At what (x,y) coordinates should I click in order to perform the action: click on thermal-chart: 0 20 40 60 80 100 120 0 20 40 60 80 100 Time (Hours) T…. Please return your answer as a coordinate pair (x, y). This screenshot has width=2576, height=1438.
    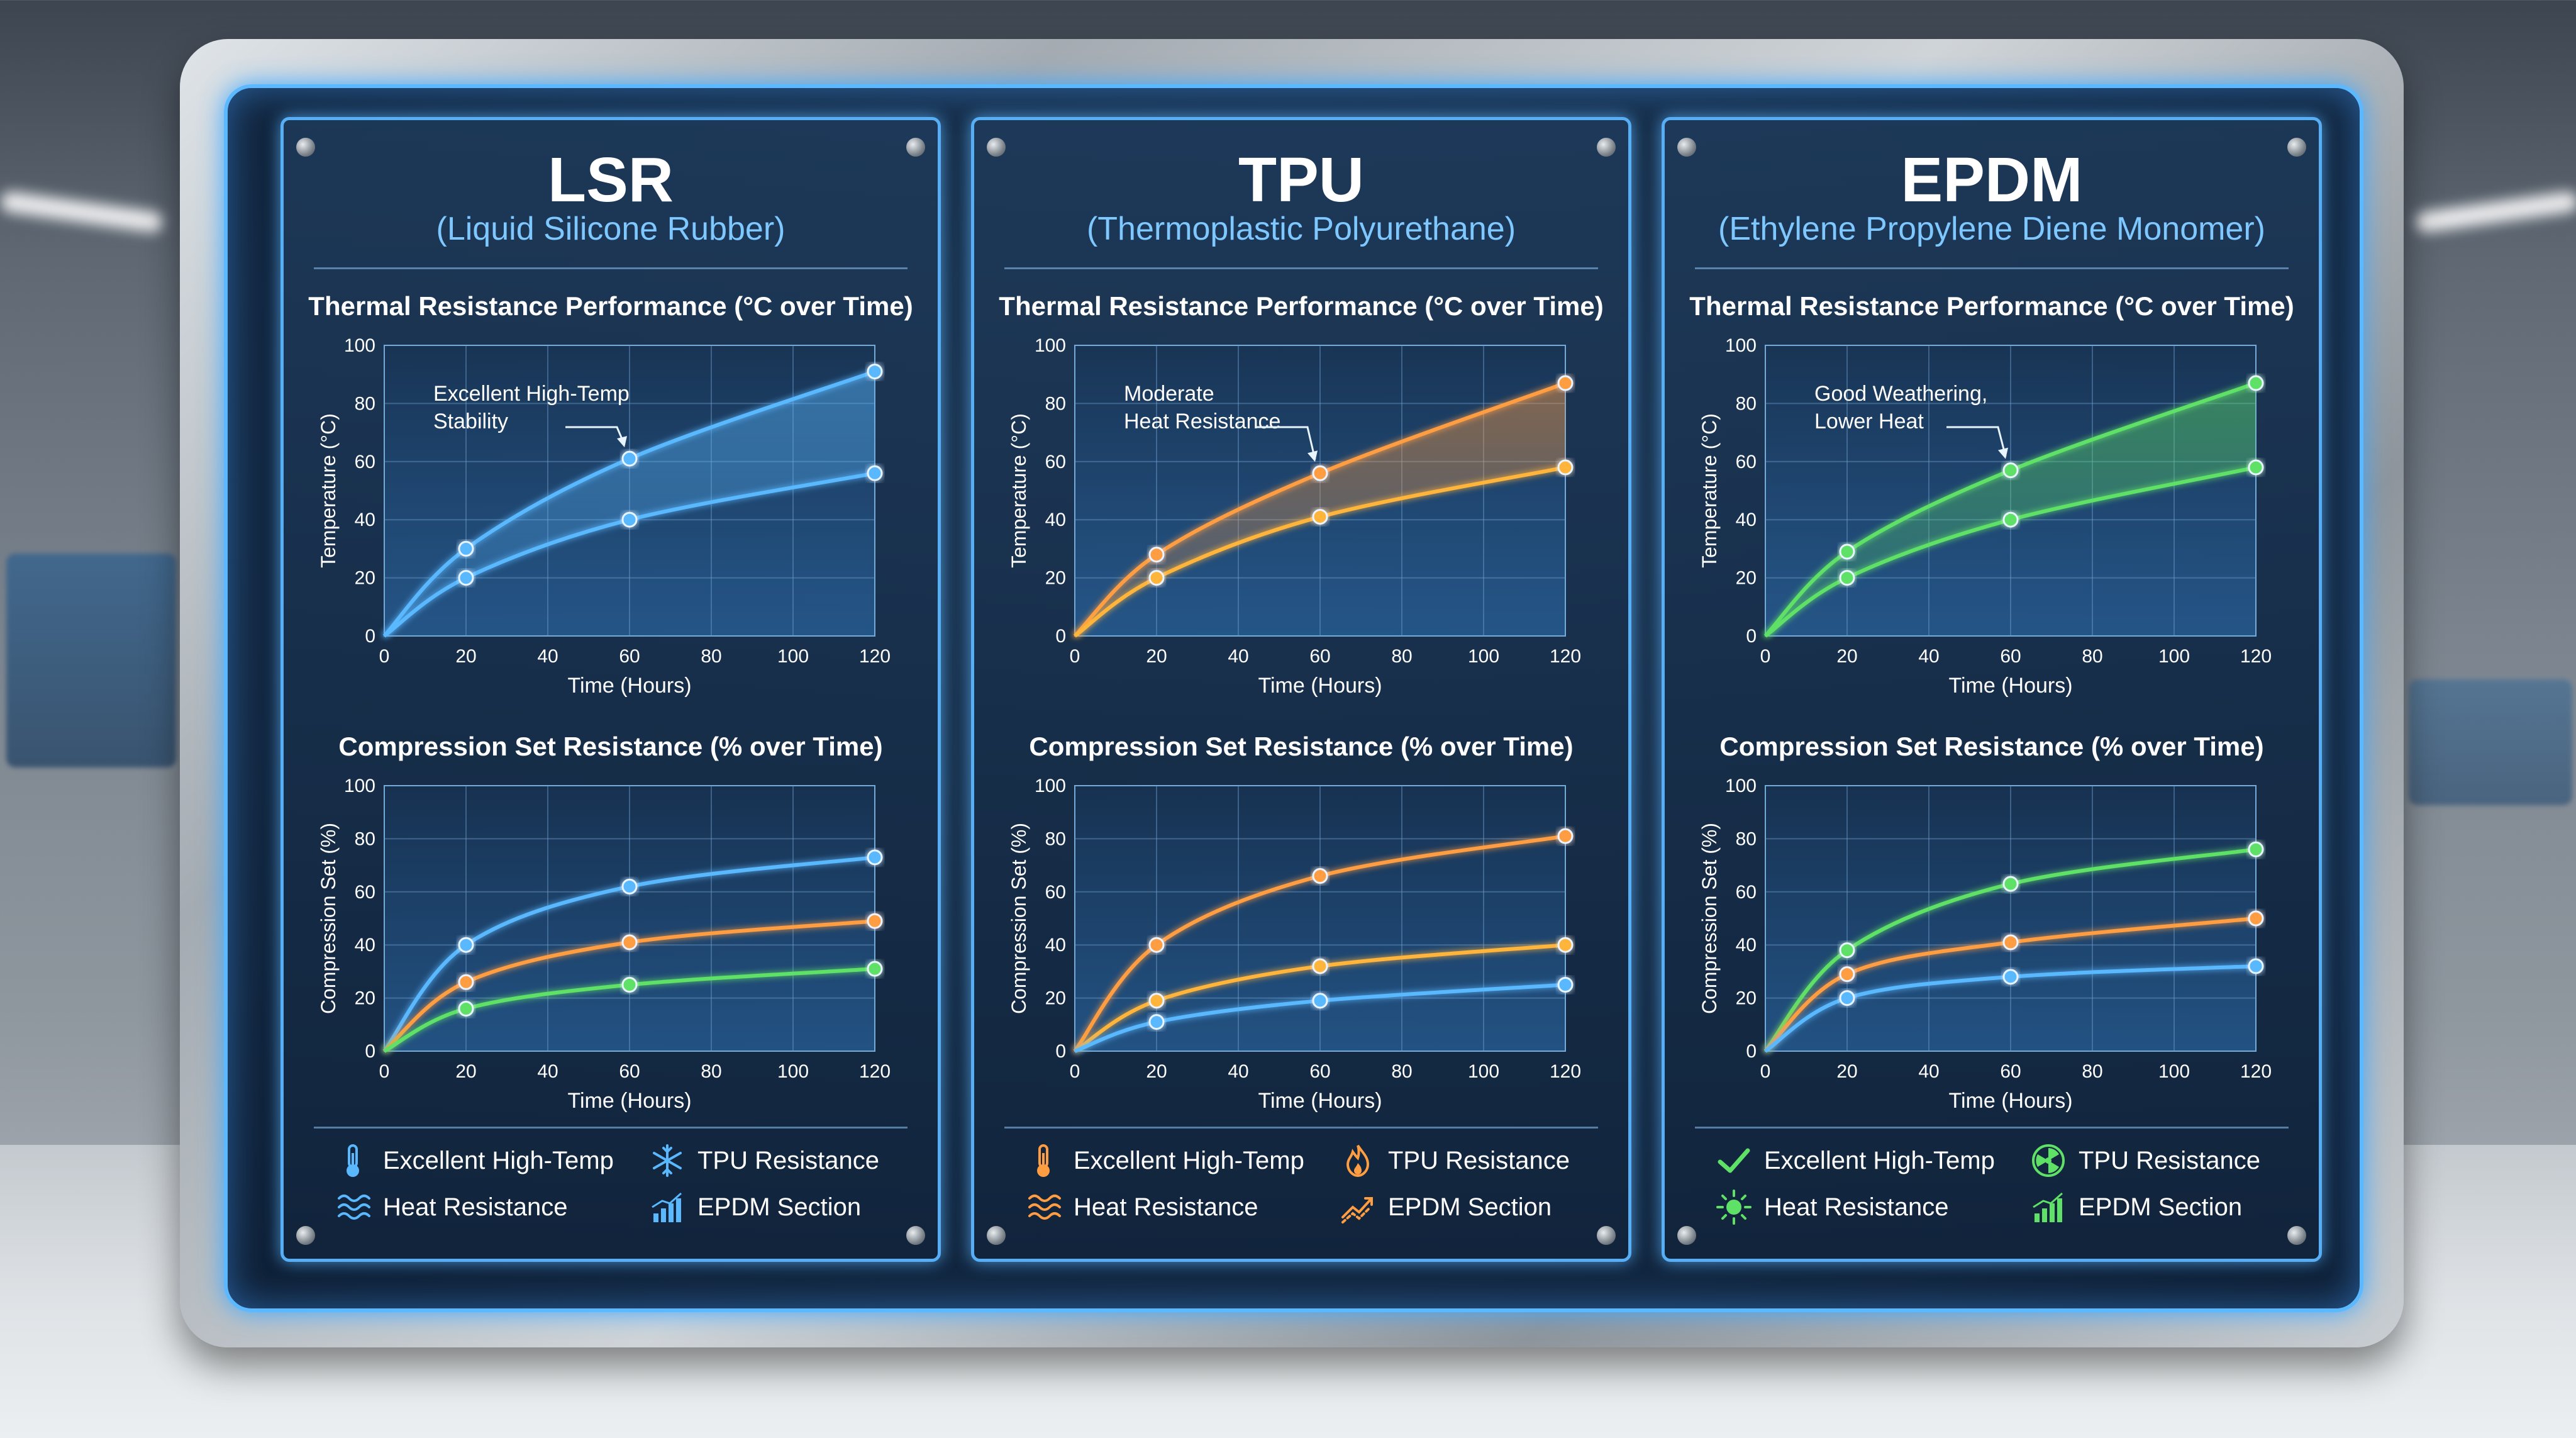
    Looking at the image, I should click on (1985, 516).